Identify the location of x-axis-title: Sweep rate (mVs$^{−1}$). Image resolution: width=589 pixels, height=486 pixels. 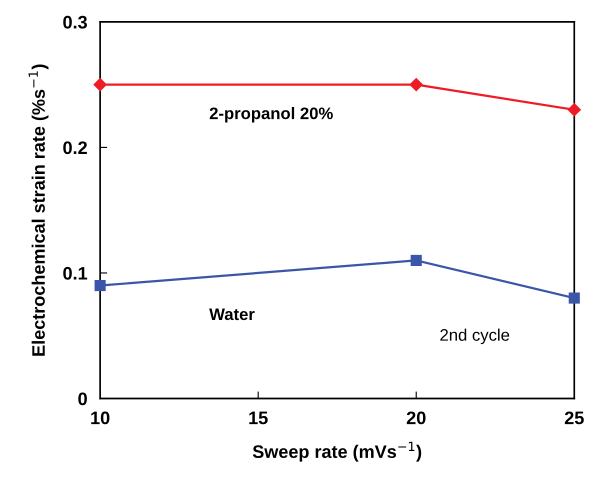
(337, 452).